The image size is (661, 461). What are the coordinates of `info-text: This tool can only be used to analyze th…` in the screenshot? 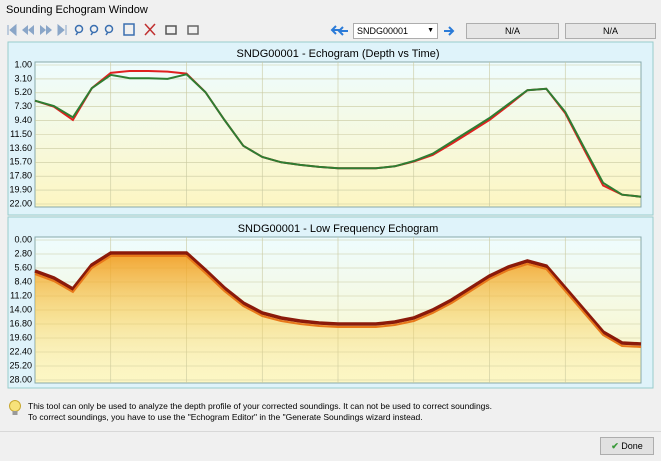 It's located at (260, 412).